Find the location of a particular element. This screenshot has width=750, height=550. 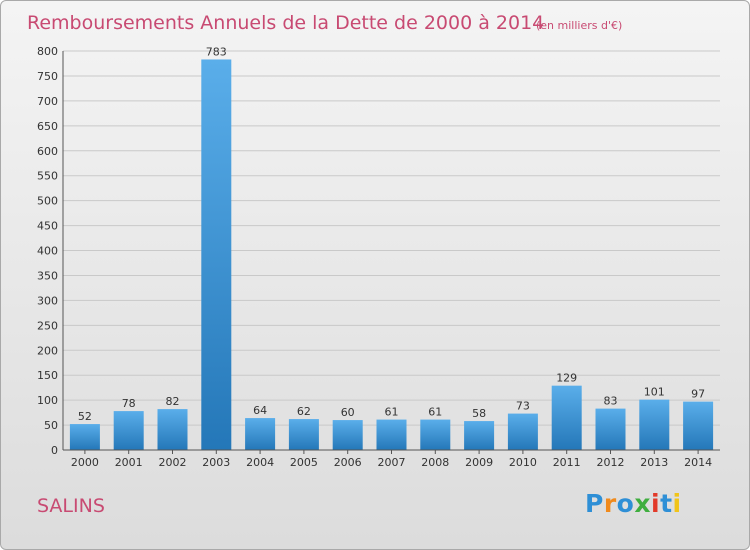

x-tick-label: 2014 is located at coordinates (698, 462).